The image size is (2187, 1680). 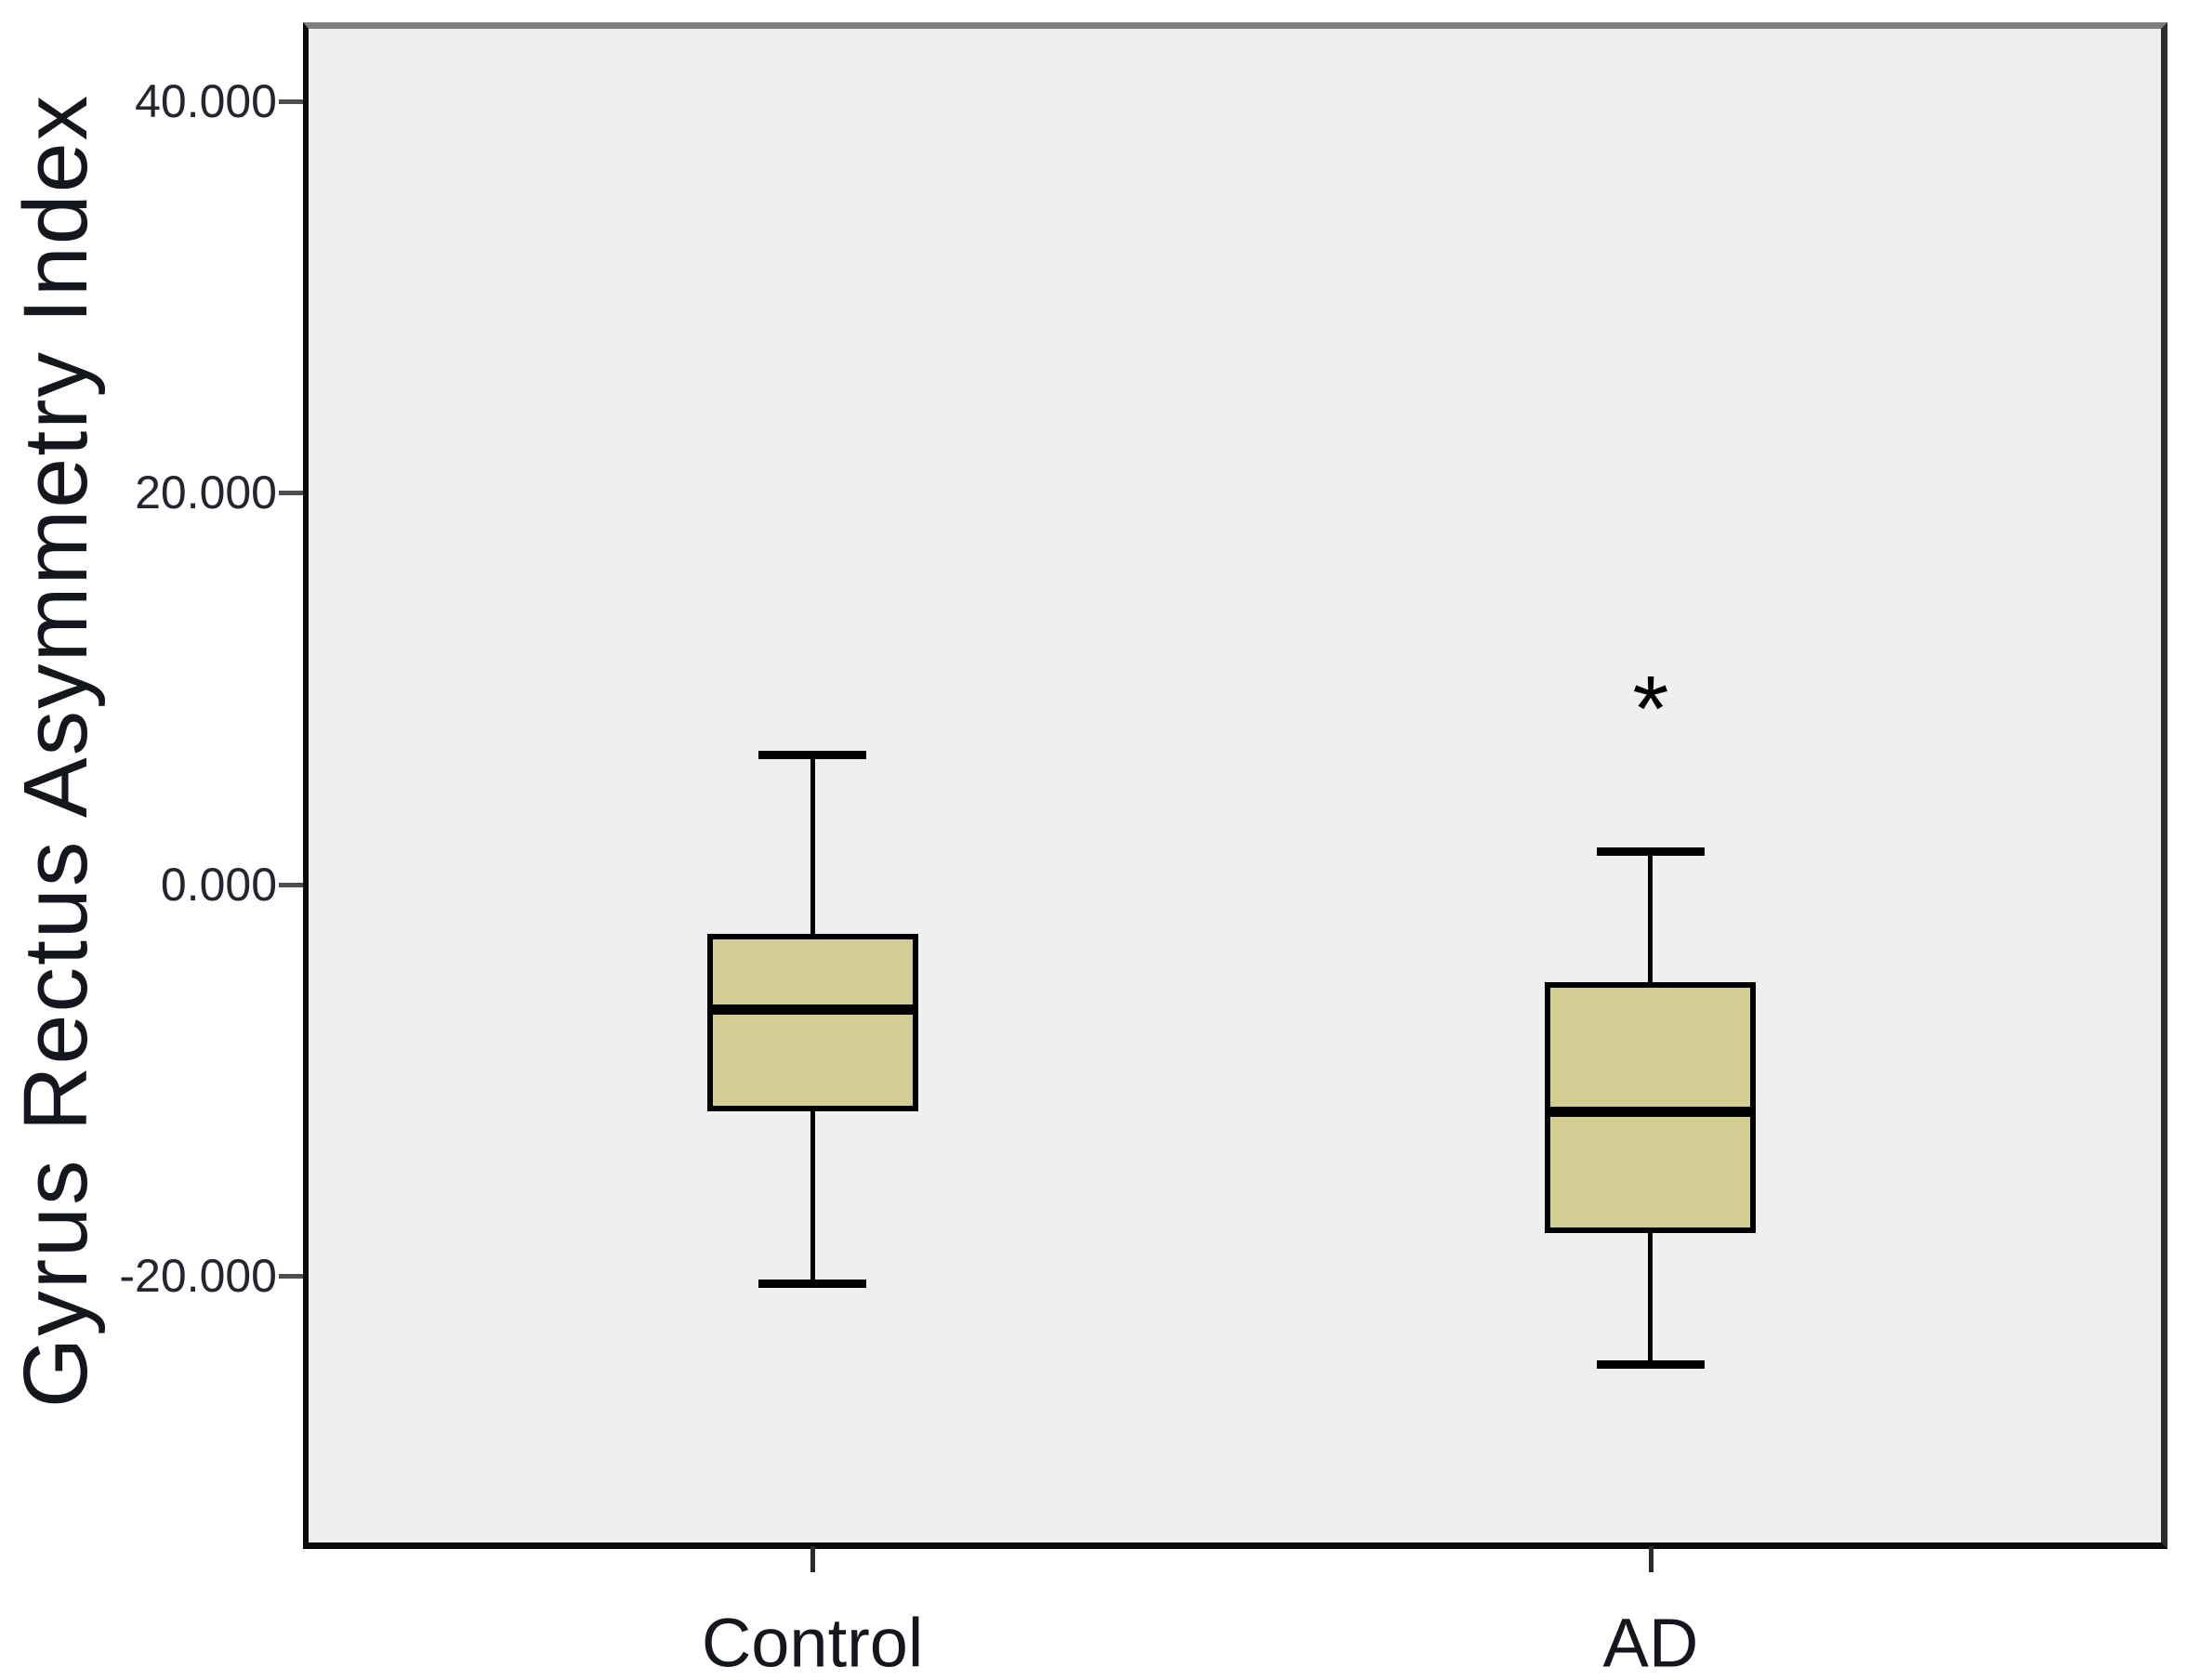 What do you see at coordinates (1650, 709) in the screenshot?
I see `boxplot-ad-extreme-outlier-marker: *` at bounding box center [1650, 709].